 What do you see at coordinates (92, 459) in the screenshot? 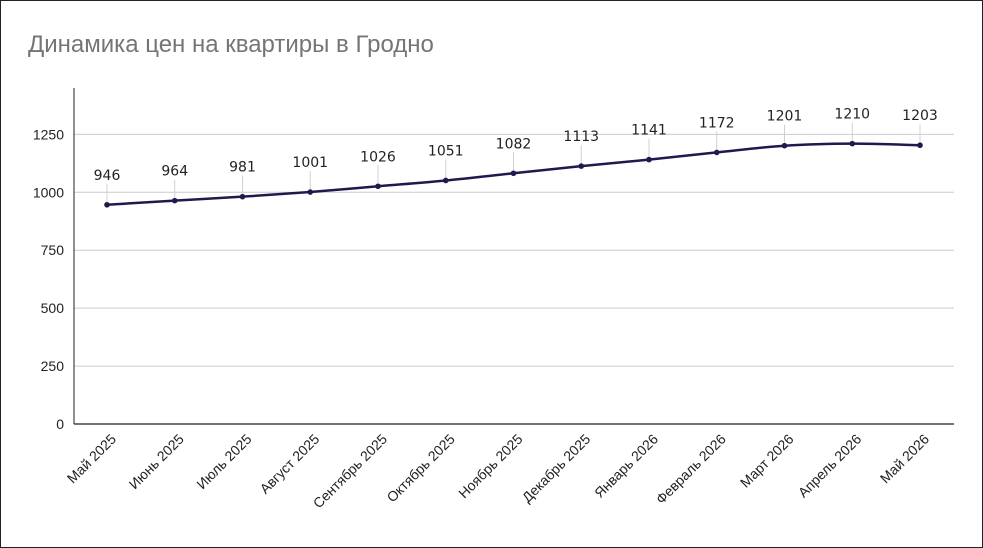
I see `x-tick-label: Май 2025` at bounding box center [92, 459].